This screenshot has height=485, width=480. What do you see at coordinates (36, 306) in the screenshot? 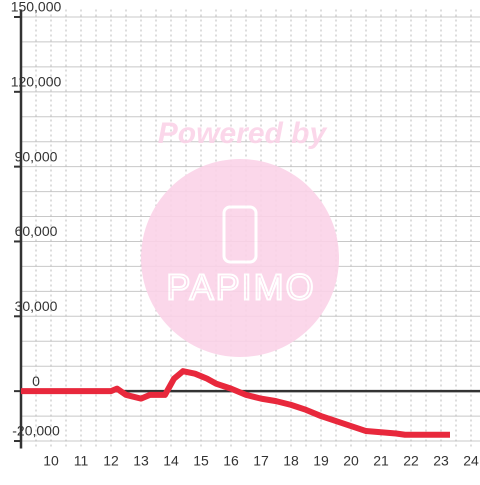
I see `y-tick-label: 30,000` at bounding box center [36, 306].